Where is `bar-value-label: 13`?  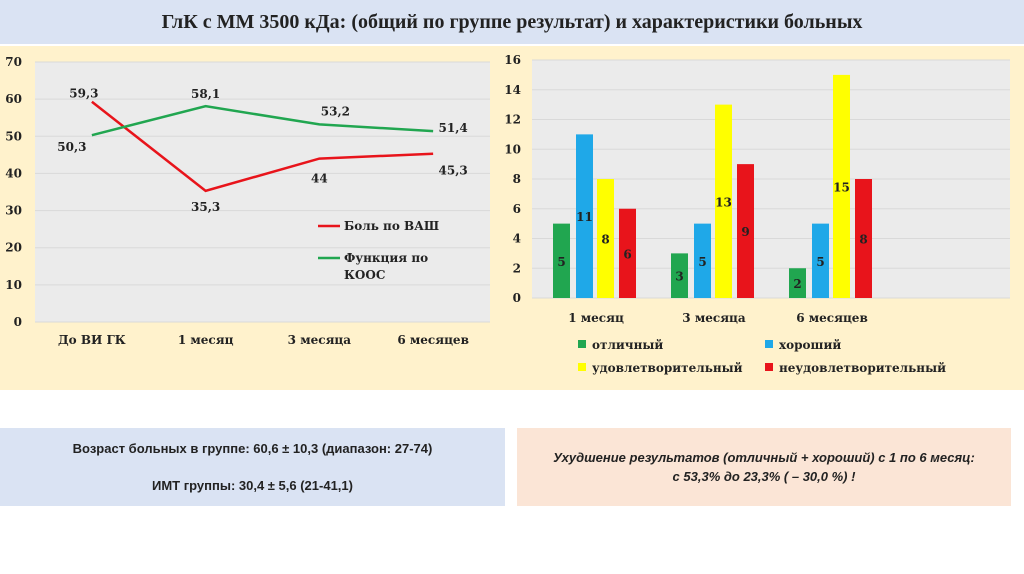 bar-value-label: 13 is located at coordinates (723, 202).